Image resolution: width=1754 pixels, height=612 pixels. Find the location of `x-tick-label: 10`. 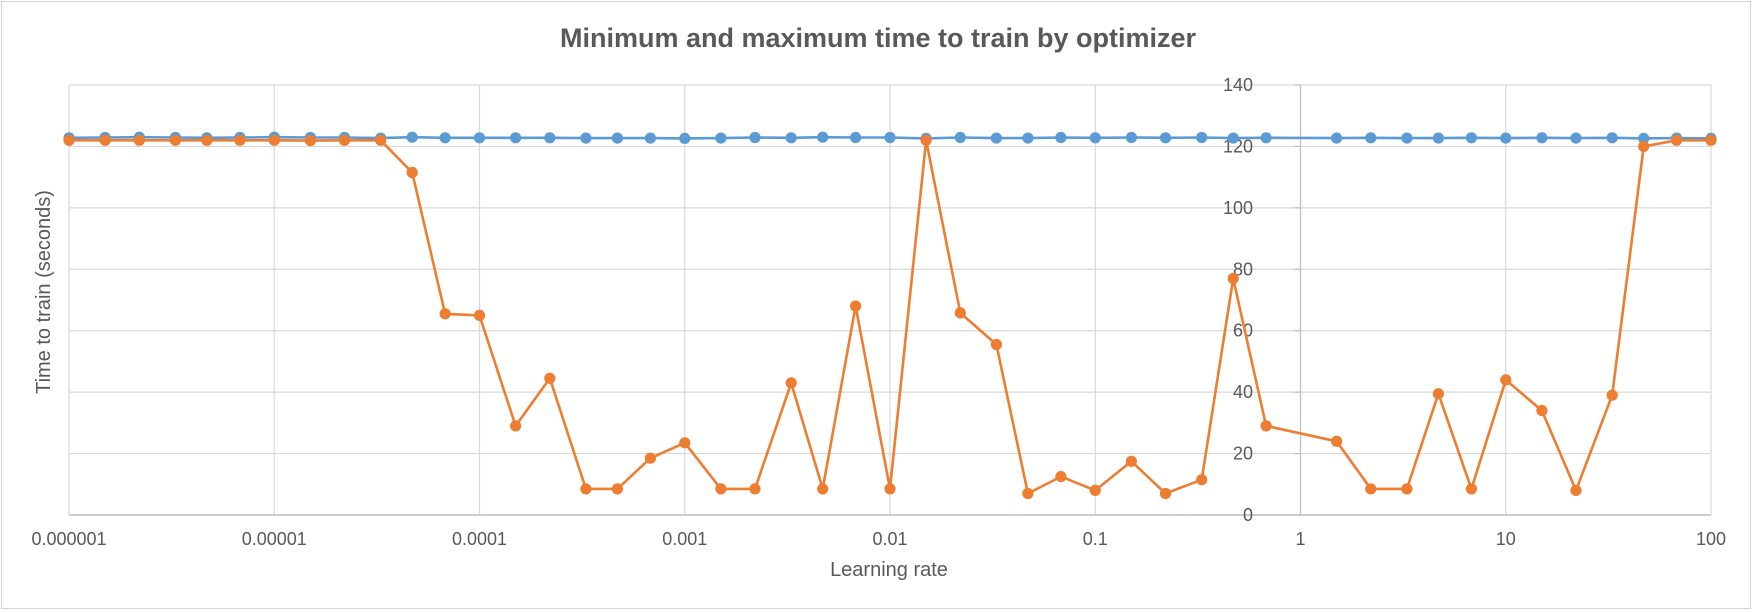

x-tick-label: 10 is located at coordinates (1506, 539).